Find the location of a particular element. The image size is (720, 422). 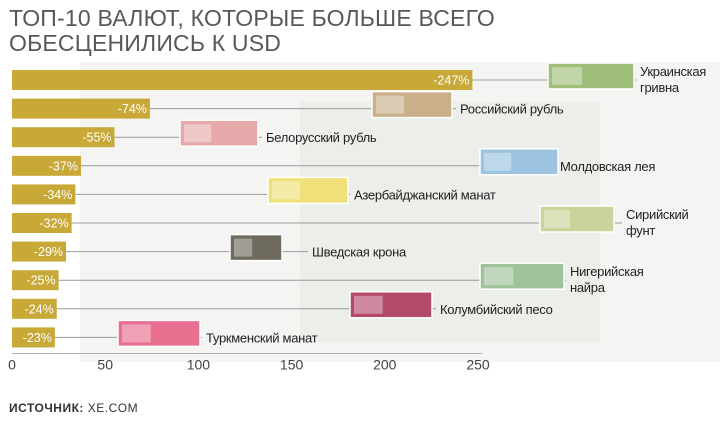

category-label: Украинская гривна is located at coordinates (673, 79).